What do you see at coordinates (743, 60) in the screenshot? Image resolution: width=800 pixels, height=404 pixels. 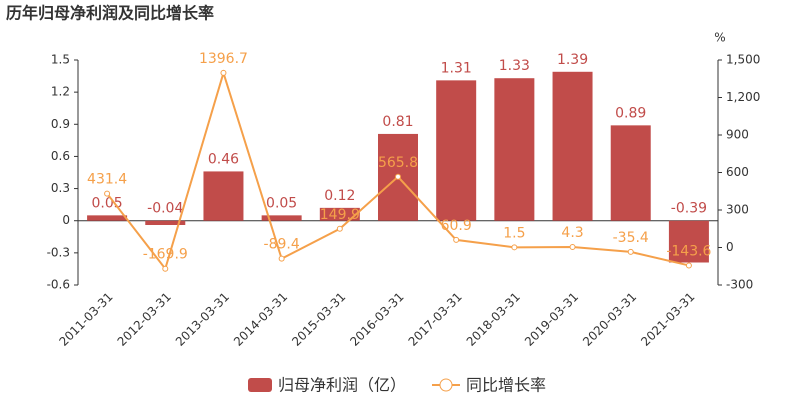 I see `y2-tick-label: 1,500` at bounding box center [743, 60].